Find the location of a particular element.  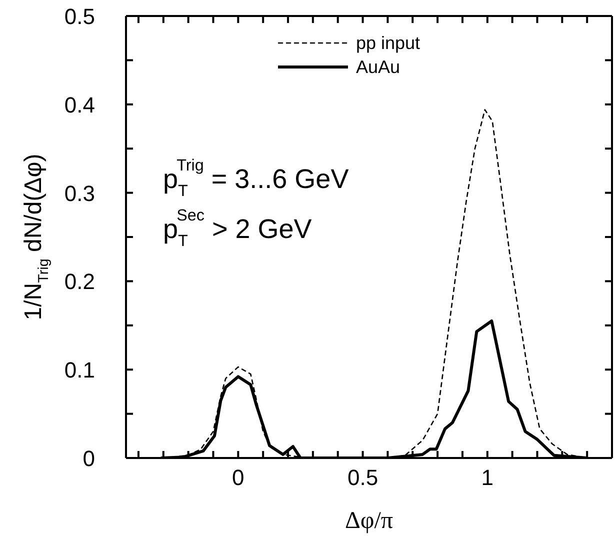

y-tick-label: 0.4 is located at coordinates (79, 105).